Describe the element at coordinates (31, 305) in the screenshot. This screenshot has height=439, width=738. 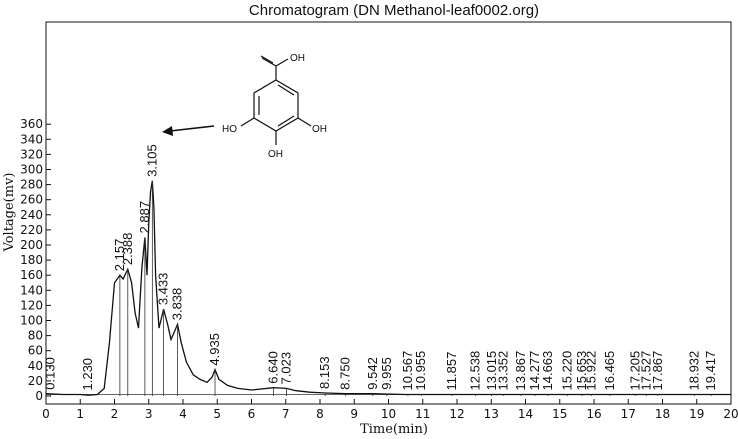
I see `y-tick-label: 120` at that location.